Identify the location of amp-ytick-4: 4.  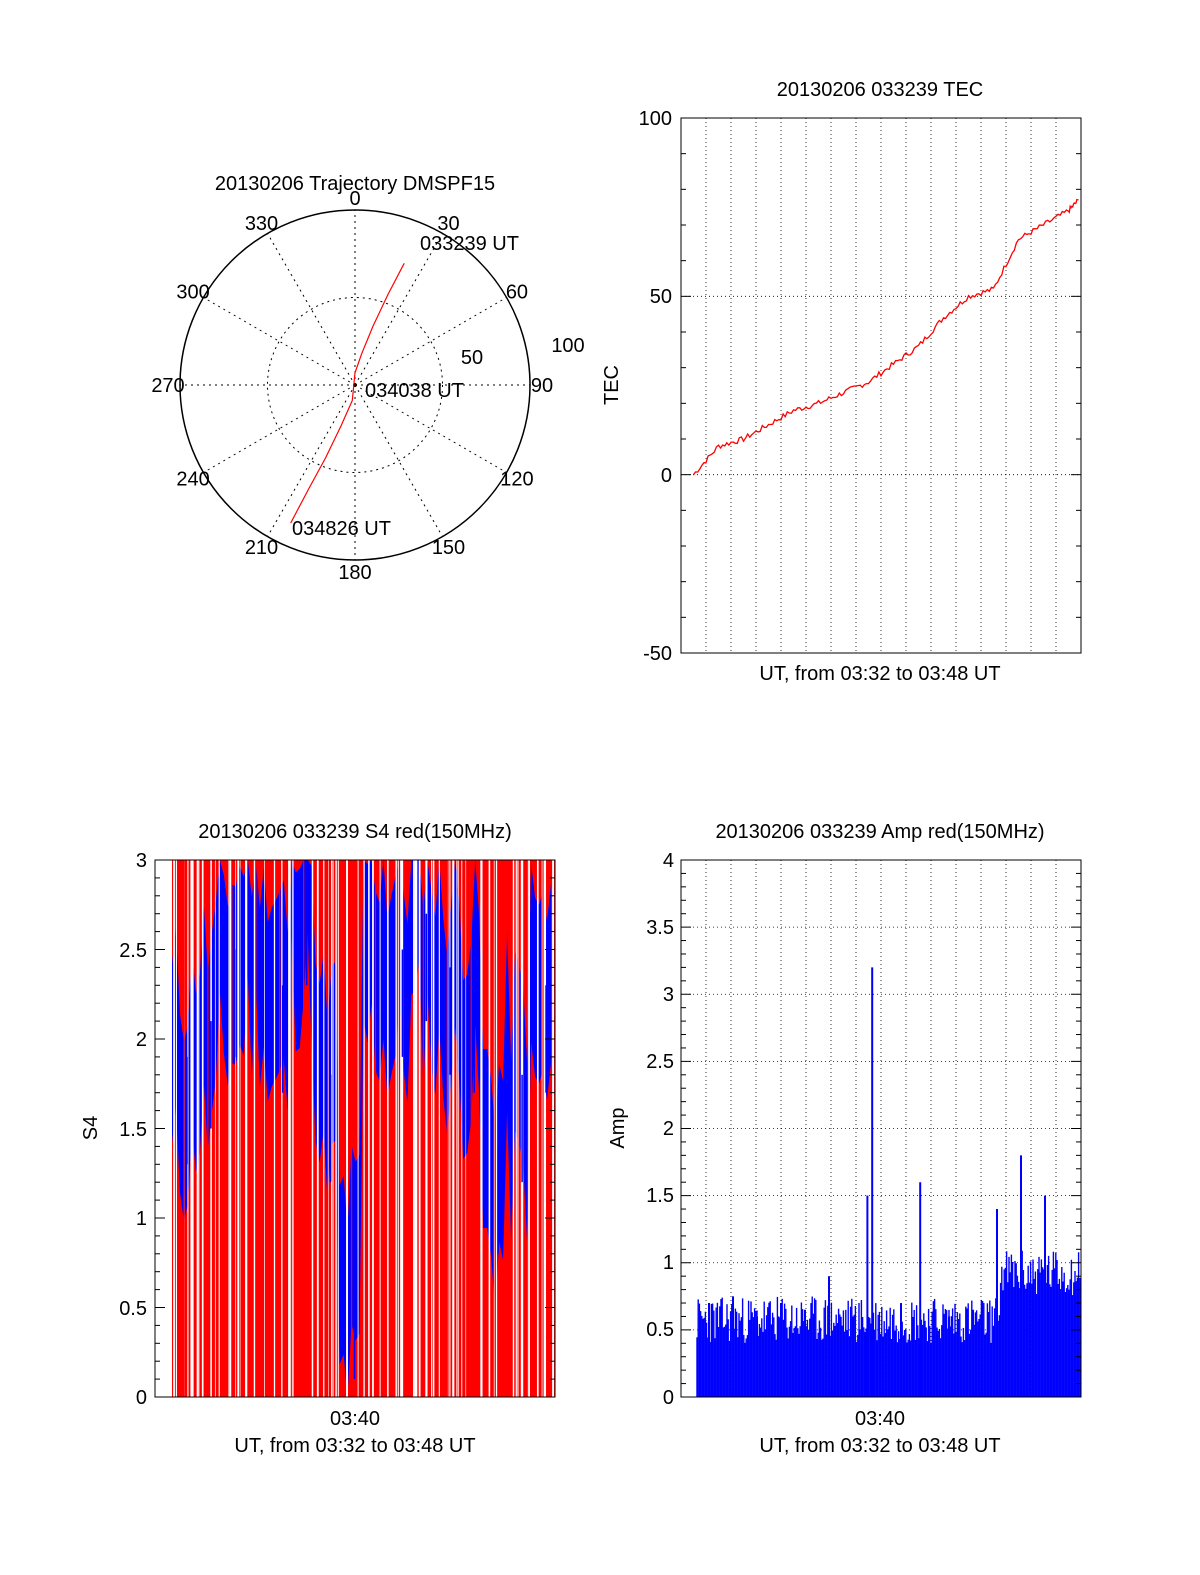
(668, 861).